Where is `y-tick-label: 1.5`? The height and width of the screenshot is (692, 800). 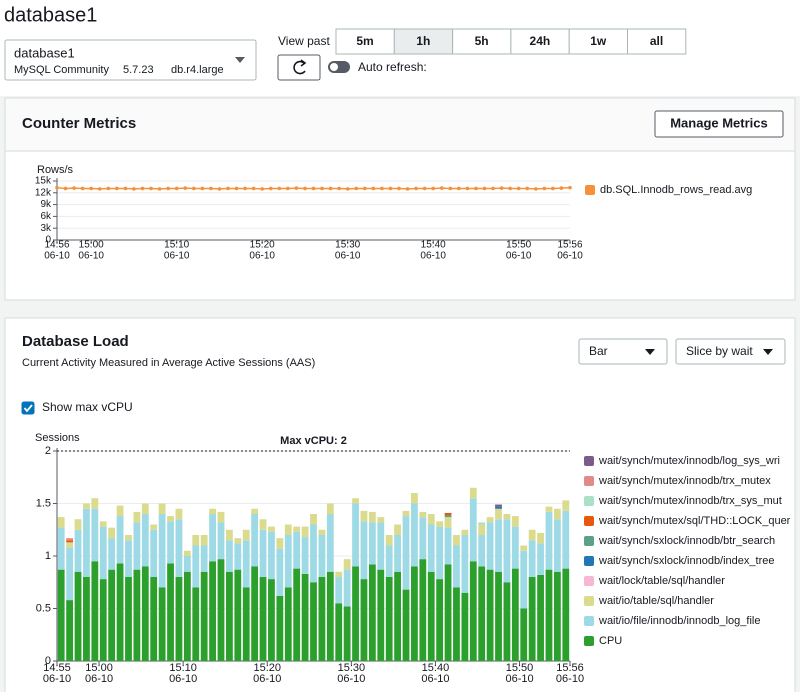 y-tick-label: 1.5 is located at coordinates (43, 503).